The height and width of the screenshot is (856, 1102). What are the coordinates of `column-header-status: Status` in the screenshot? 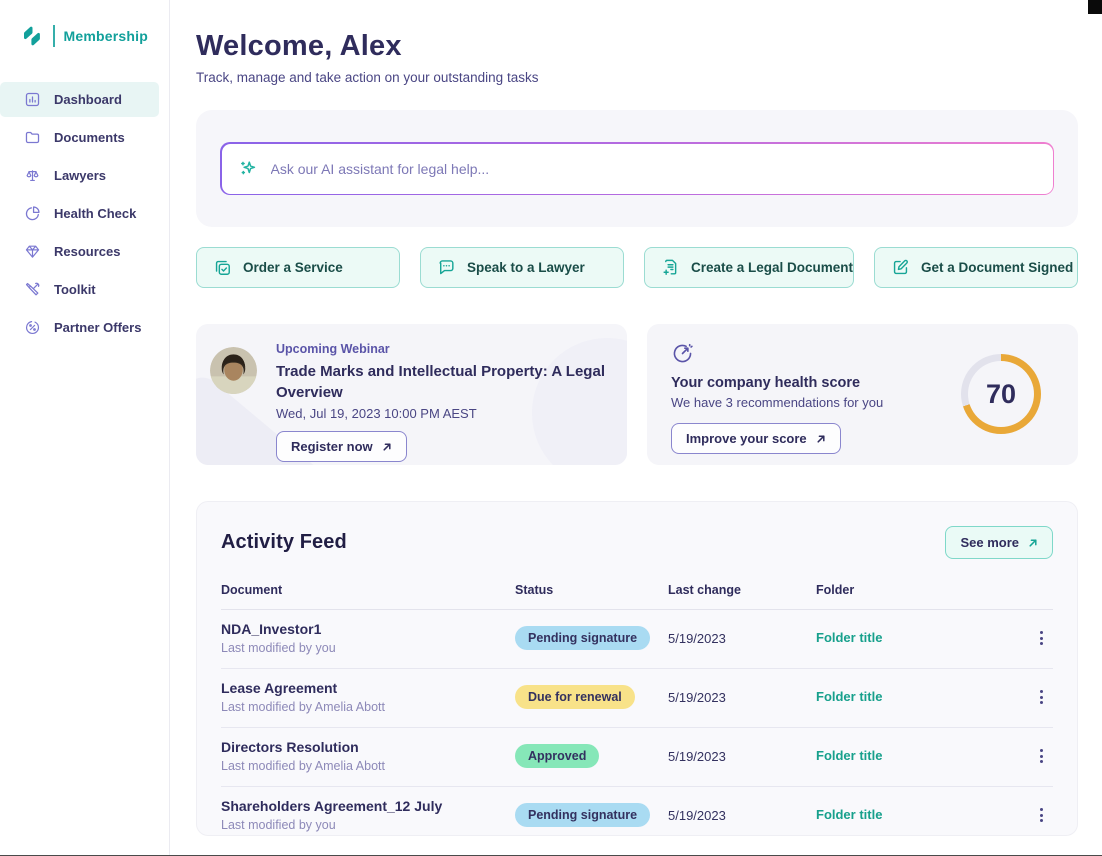 It's located at (534, 590).